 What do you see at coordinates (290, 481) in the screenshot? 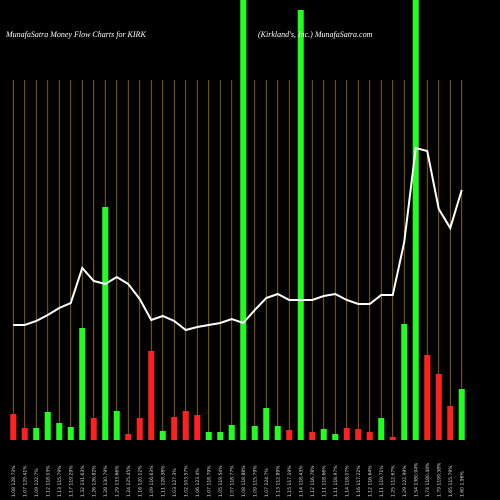
I see `x-tick-label: 1.15 117.19%` at bounding box center [290, 481].